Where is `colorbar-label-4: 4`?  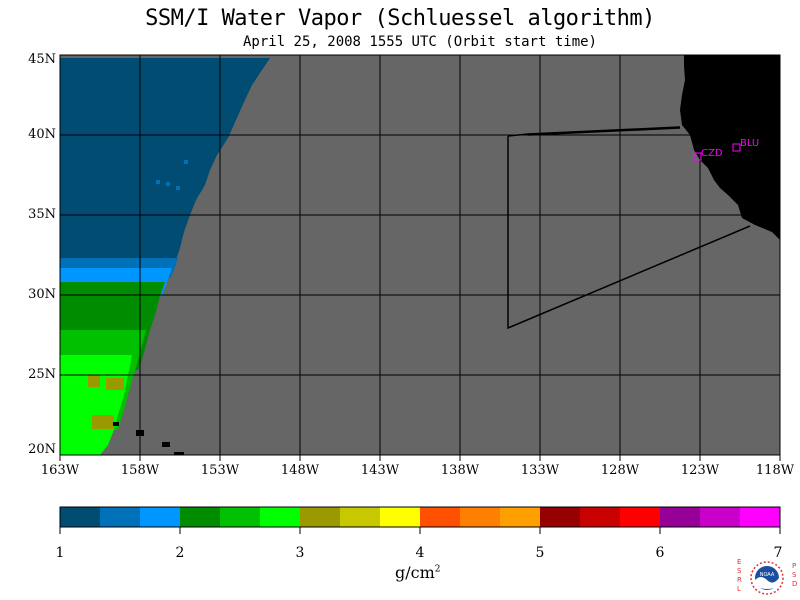 colorbar-label-4: 4 is located at coordinates (420, 553).